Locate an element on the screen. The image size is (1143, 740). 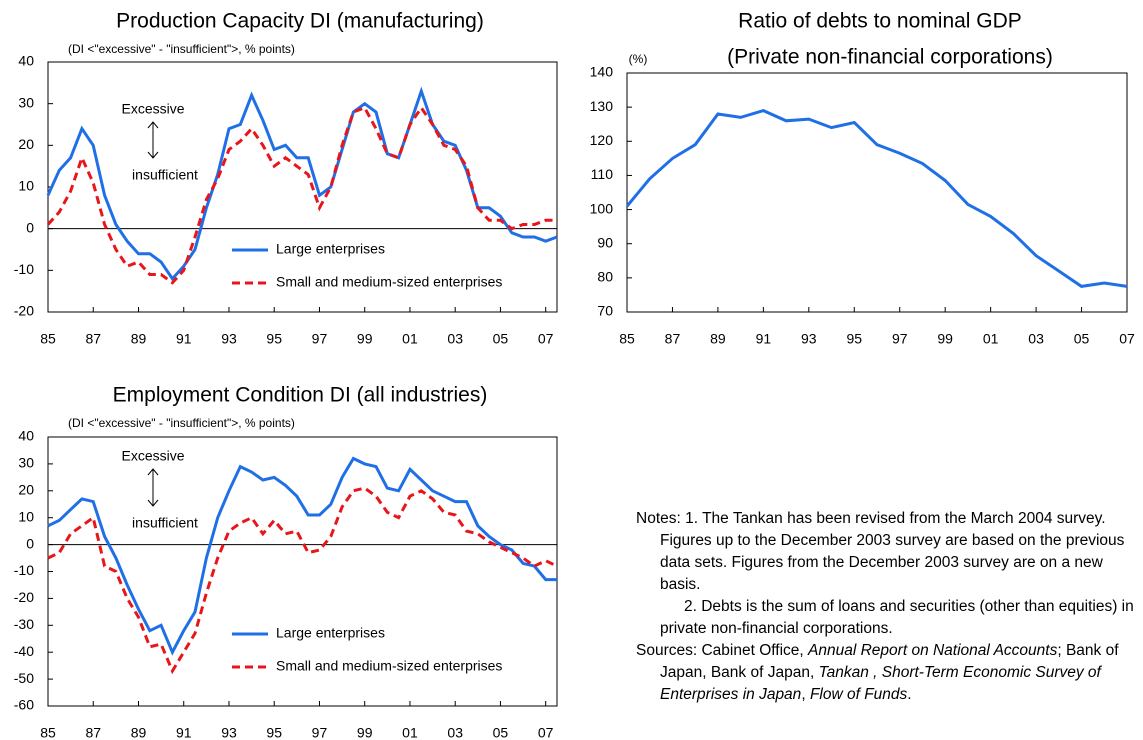
source-part: Cabinet Office, is located at coordinates (755, 650).